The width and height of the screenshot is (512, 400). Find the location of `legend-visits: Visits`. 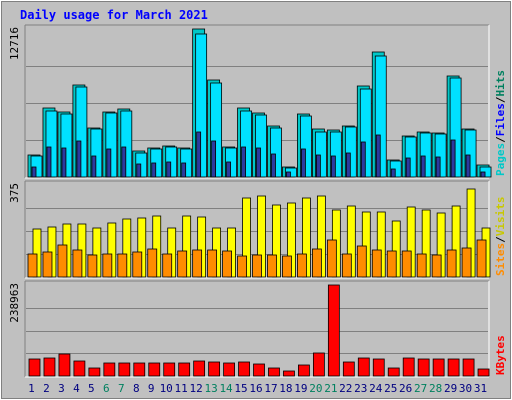

legend-visits: Visits is located at coordinates (500, 217).